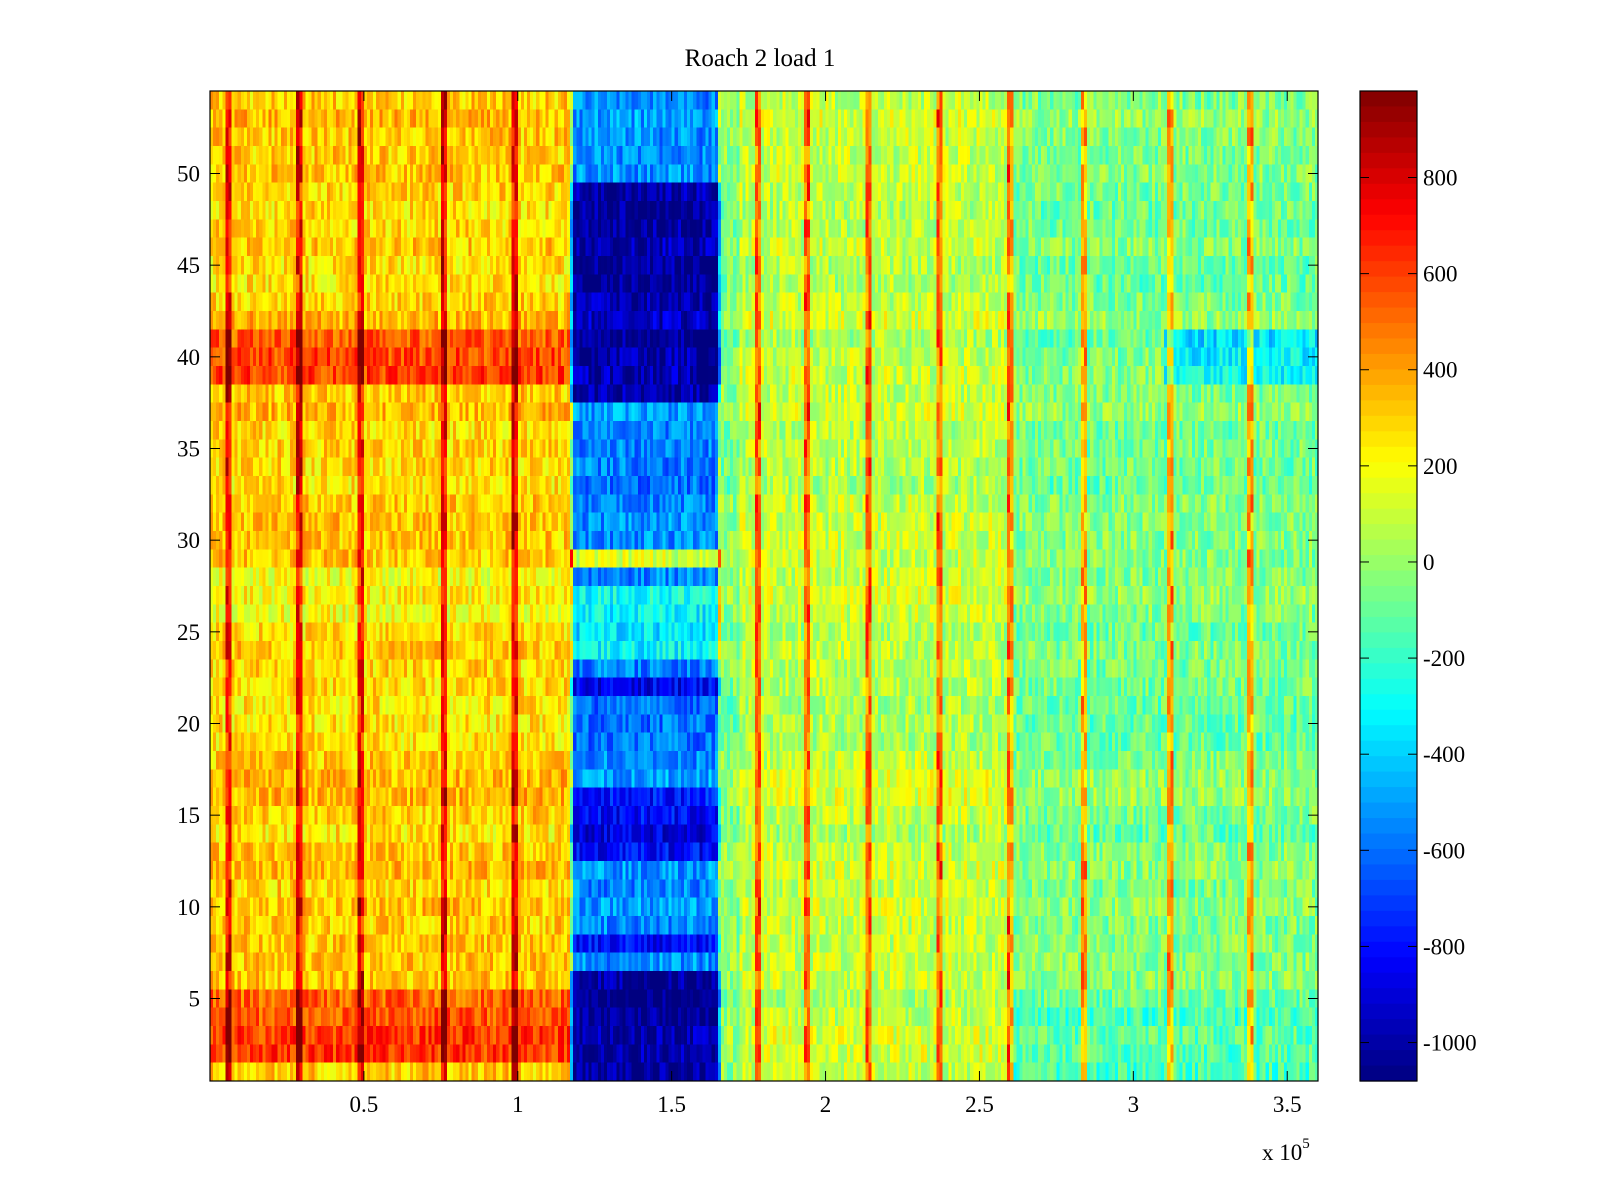  What do you see at coordinates (760, 58) in the screenshot?
I see `chart-title: Roach 2 load 1` at bounding box center [760, 58].